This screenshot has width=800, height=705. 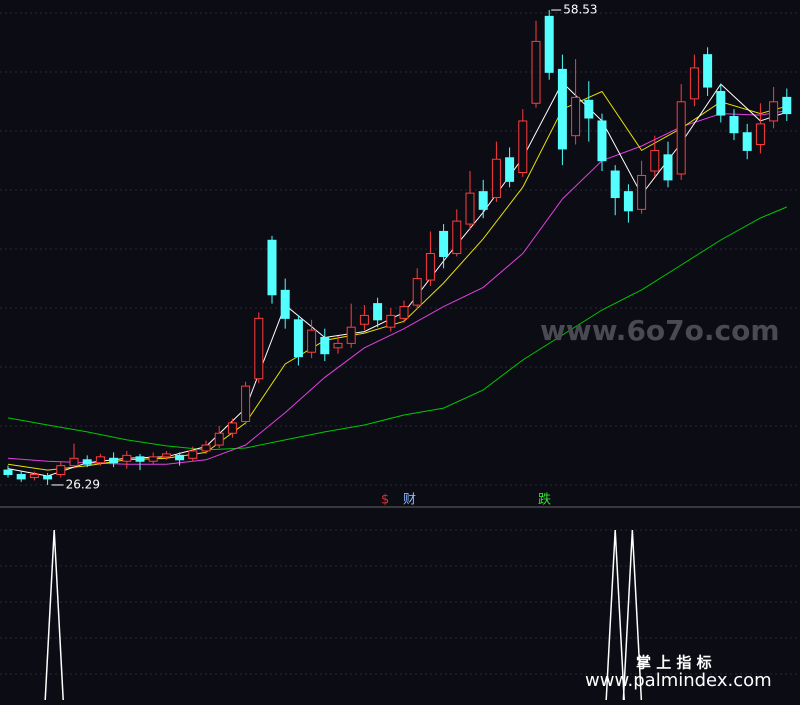 I want to click on signal-label: 跌, so click(x=544, y=500).